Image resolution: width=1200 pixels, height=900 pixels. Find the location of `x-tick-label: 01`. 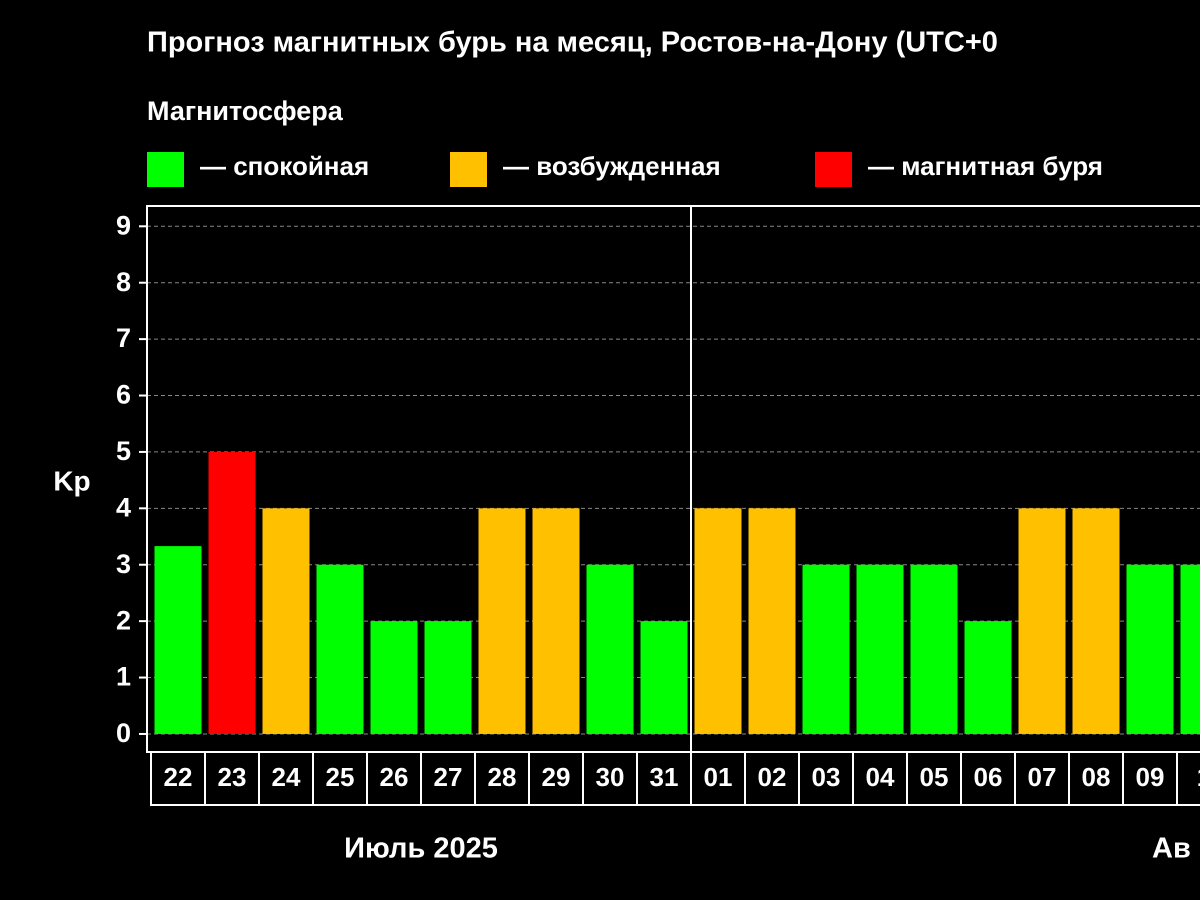

x-tick-label: 01 is located at coordinates (718, 777).